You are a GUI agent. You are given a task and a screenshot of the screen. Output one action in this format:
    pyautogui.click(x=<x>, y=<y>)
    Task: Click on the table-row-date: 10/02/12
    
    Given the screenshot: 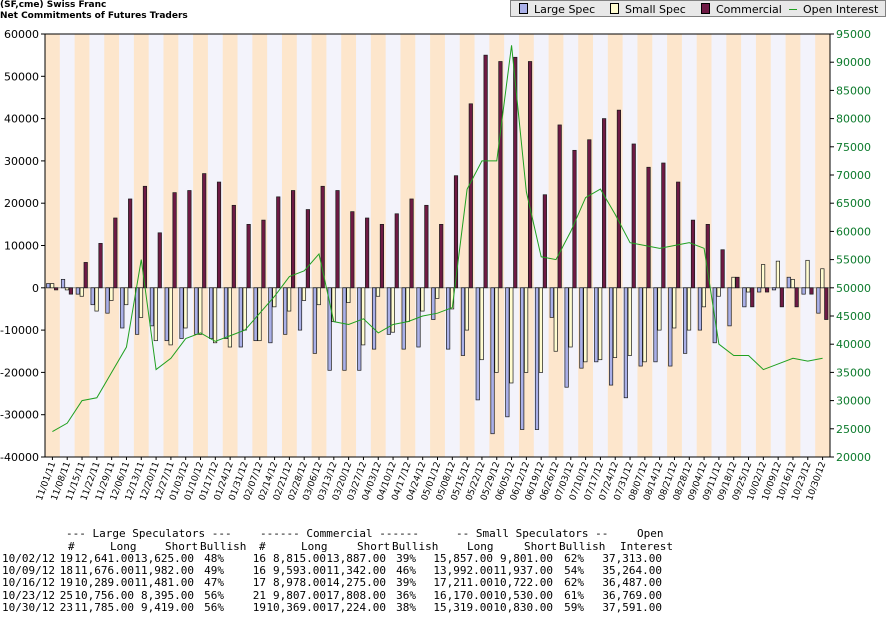 What is the action you would take?
    pyautogui.click(x=28, y=558)
    